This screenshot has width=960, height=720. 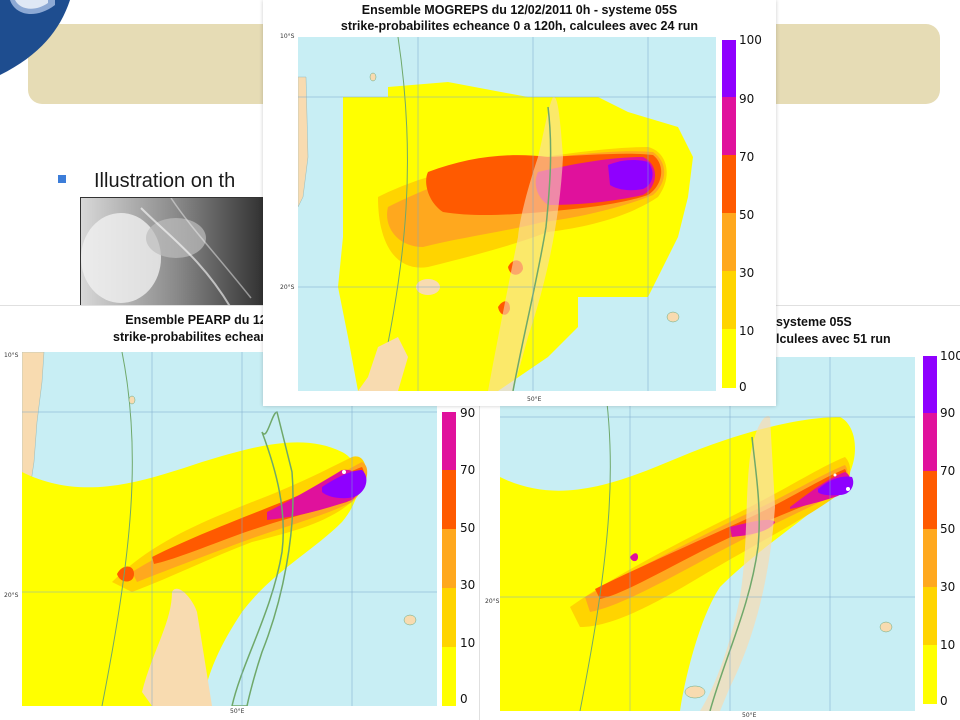 I want to click on bullet-text: Illustration on th, so click(x=165, y=181).